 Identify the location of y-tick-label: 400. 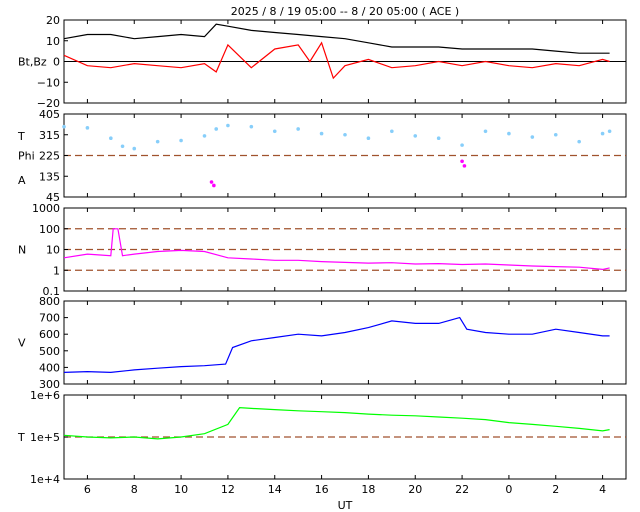
(49, 367).